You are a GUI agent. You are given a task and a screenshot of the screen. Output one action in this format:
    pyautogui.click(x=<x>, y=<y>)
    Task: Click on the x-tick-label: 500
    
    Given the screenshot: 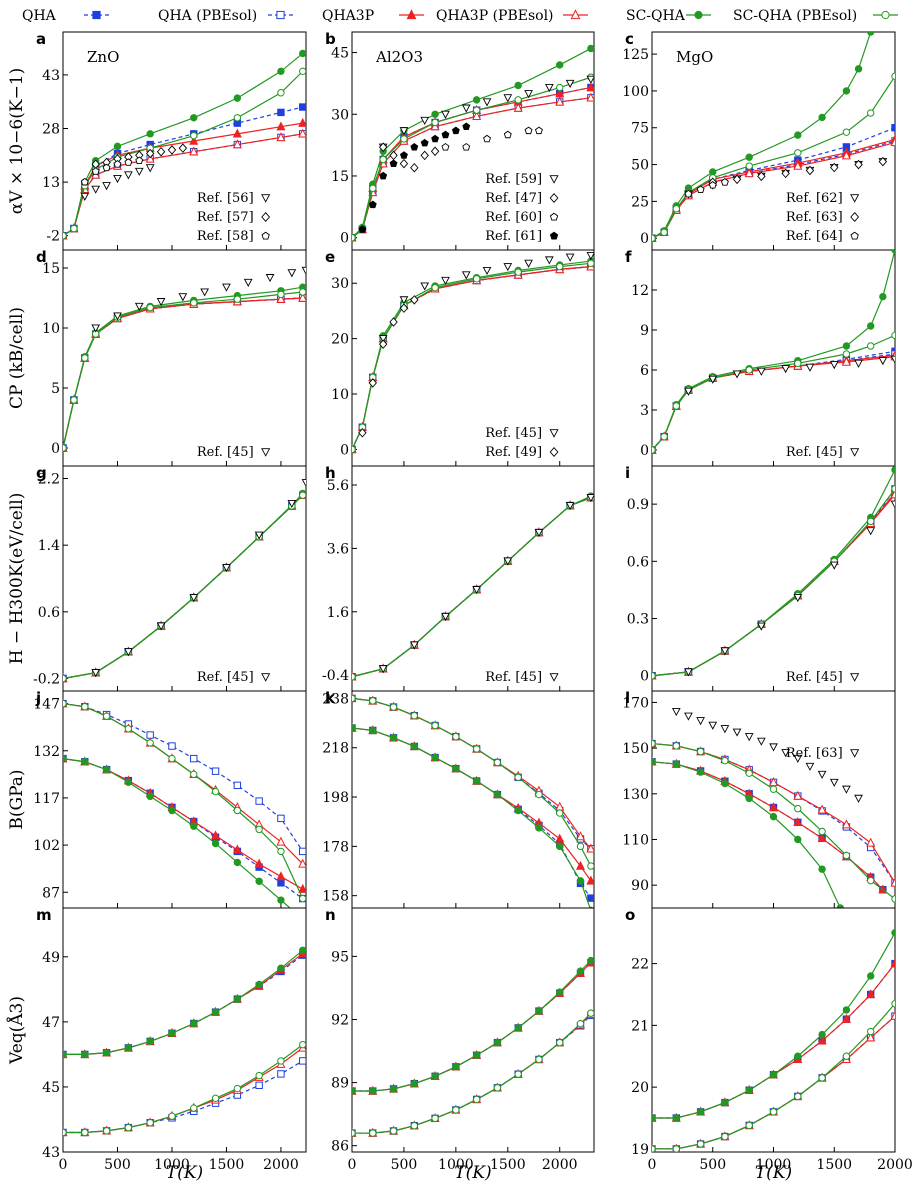 What is the action you would take?
    pyautogui.click(x=117, y=1165)
    